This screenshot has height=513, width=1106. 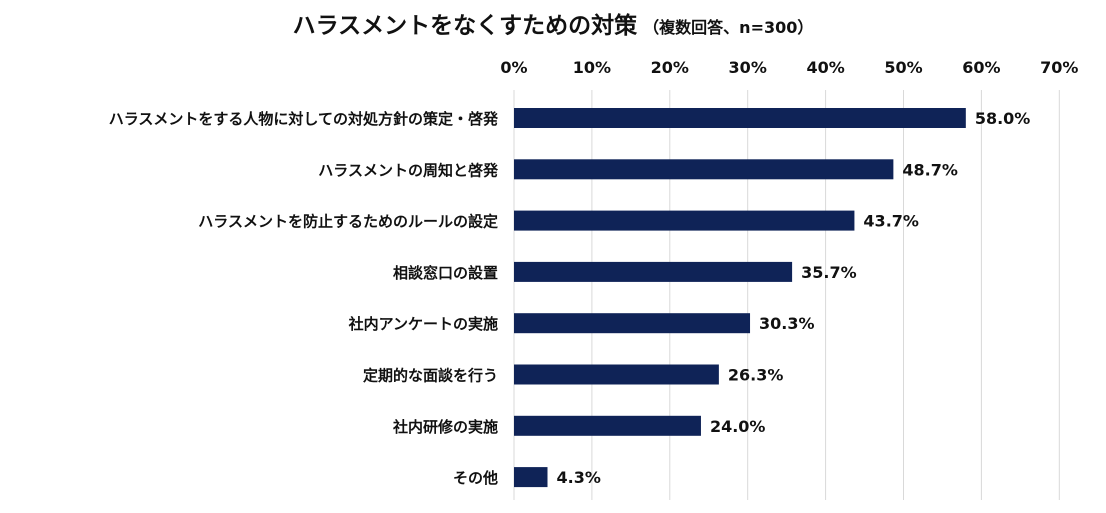 I want to click on data-label: 26.3%, so click(x=756, y=375).